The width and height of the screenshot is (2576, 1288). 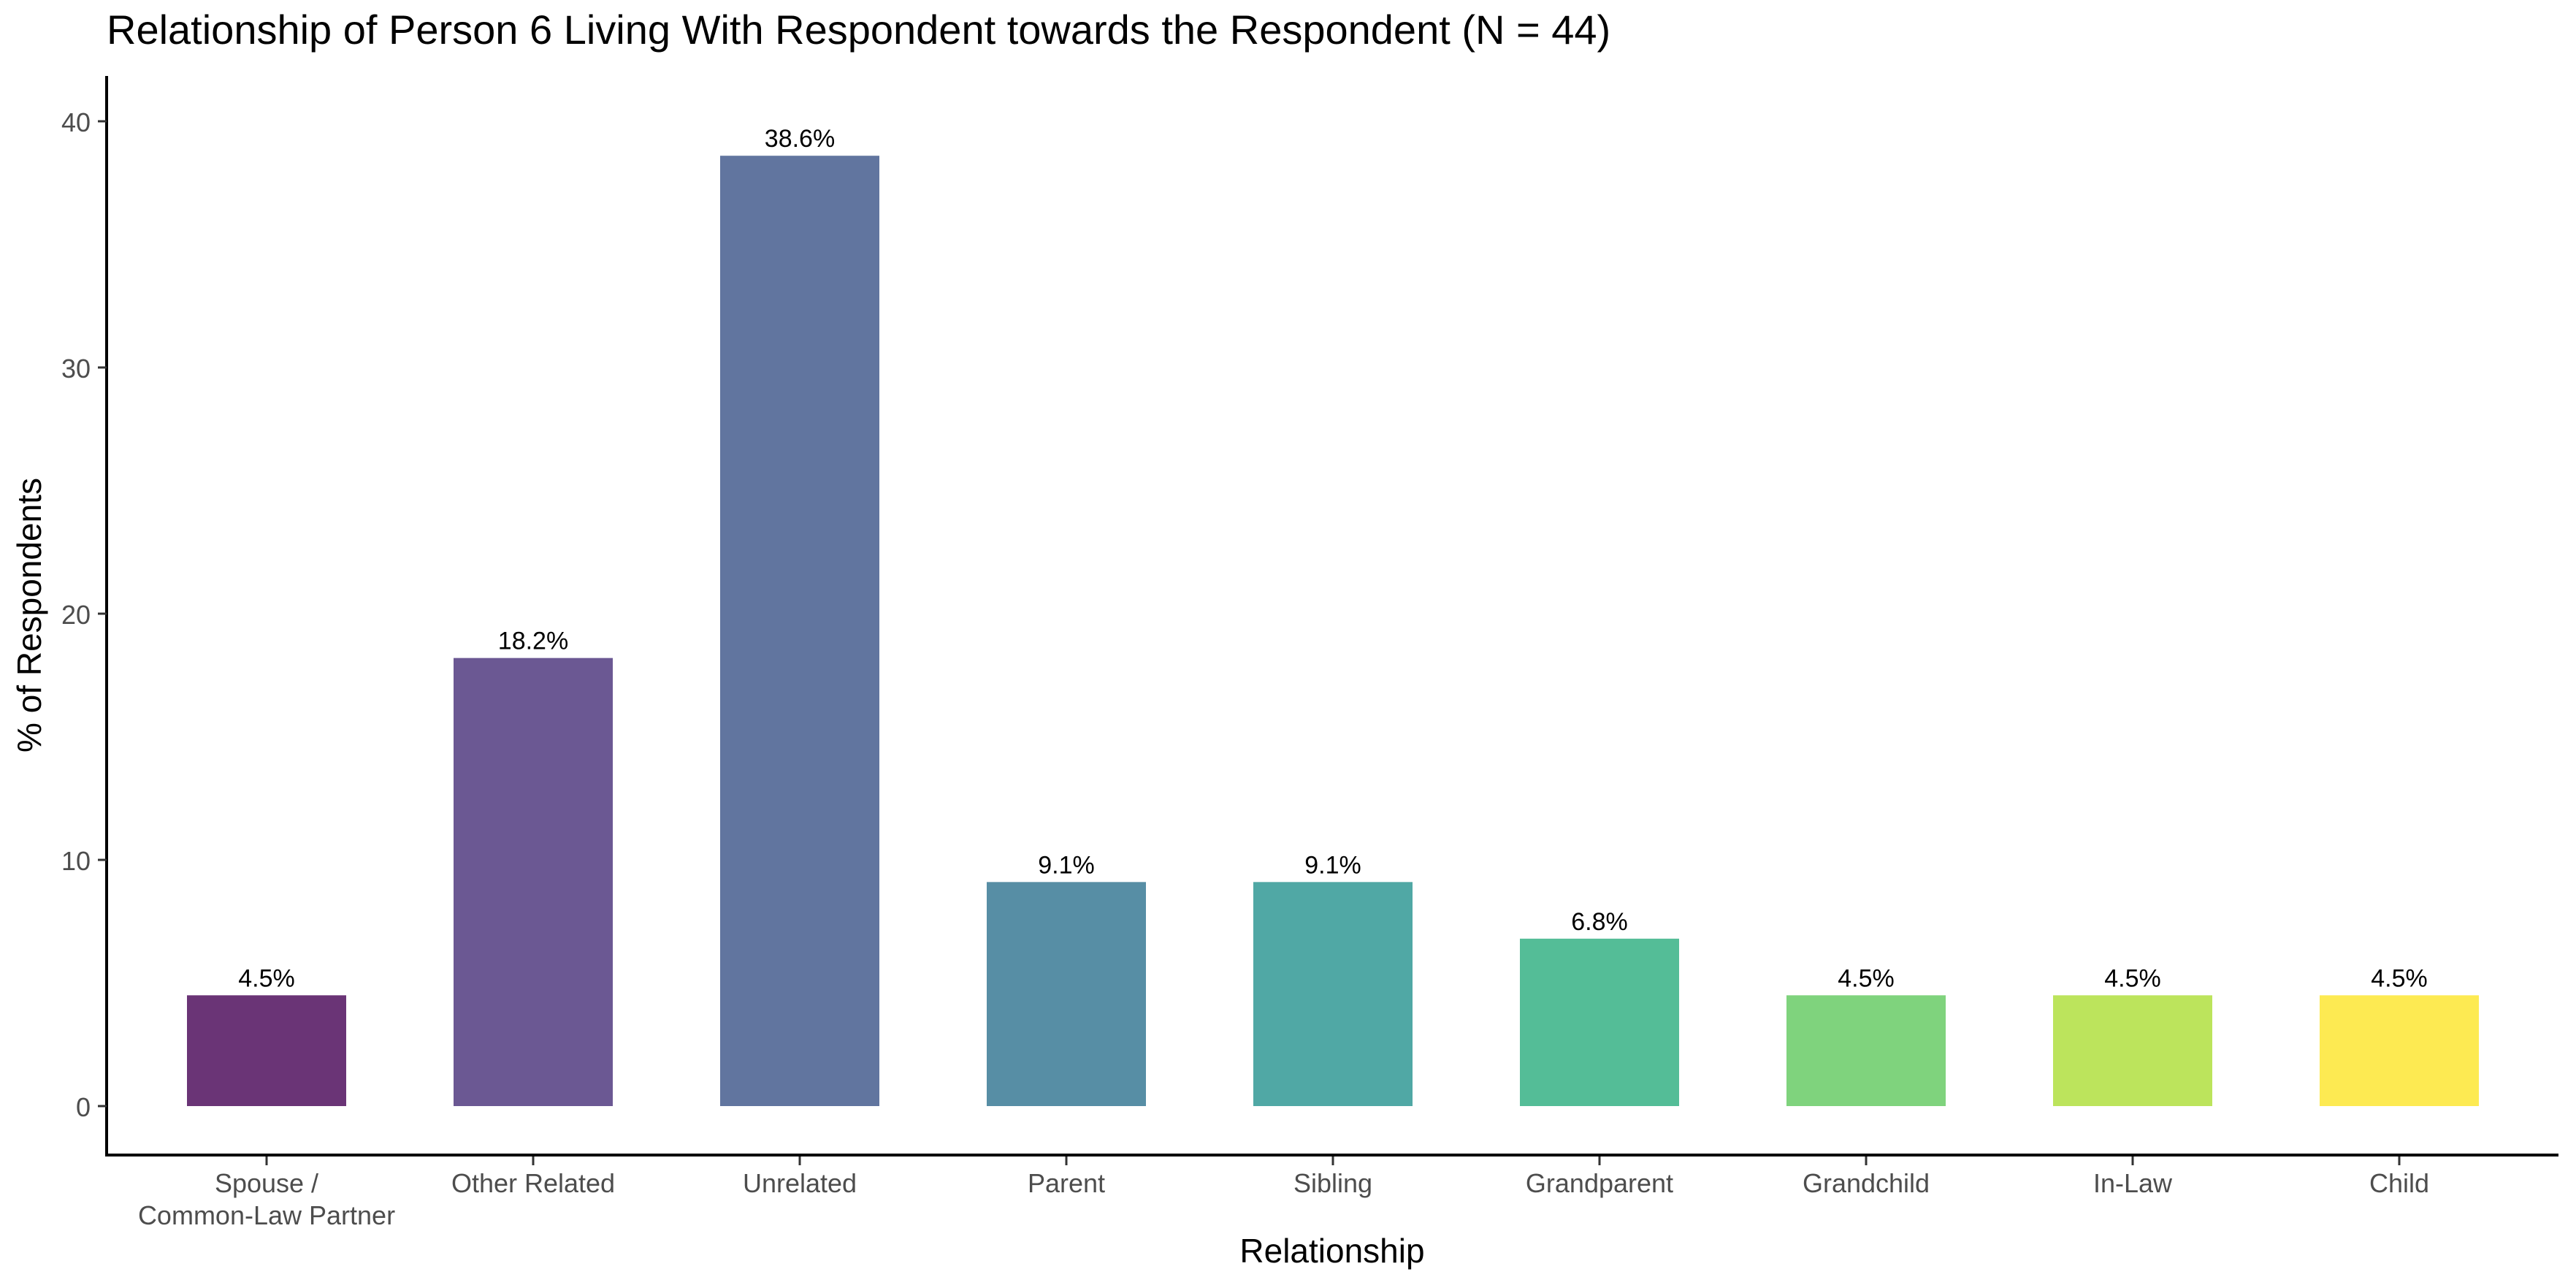 What do you see at coordinates (1866, 1183) in the screenshot?
I see `x-tick-label: Grandchild` at bounding box center [1866, 1183].